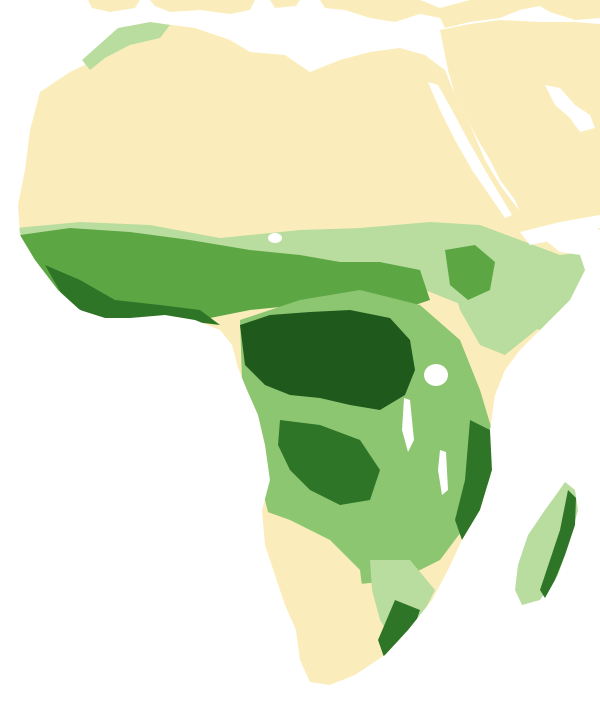 This screenshot has height=709, width=600. I want to click on congo-basin-forest, so click(327, 360).